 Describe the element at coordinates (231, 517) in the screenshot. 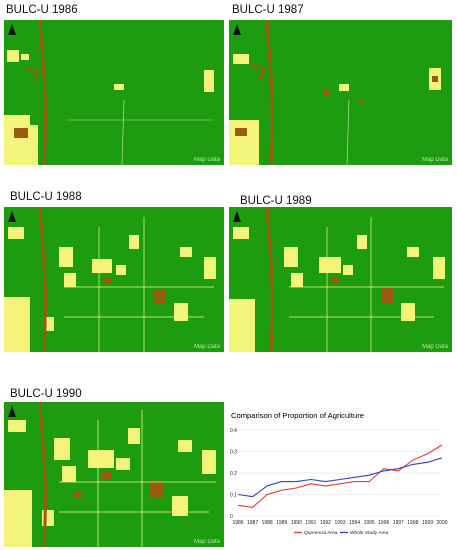

I see `y-tick-label: 0` at that location.